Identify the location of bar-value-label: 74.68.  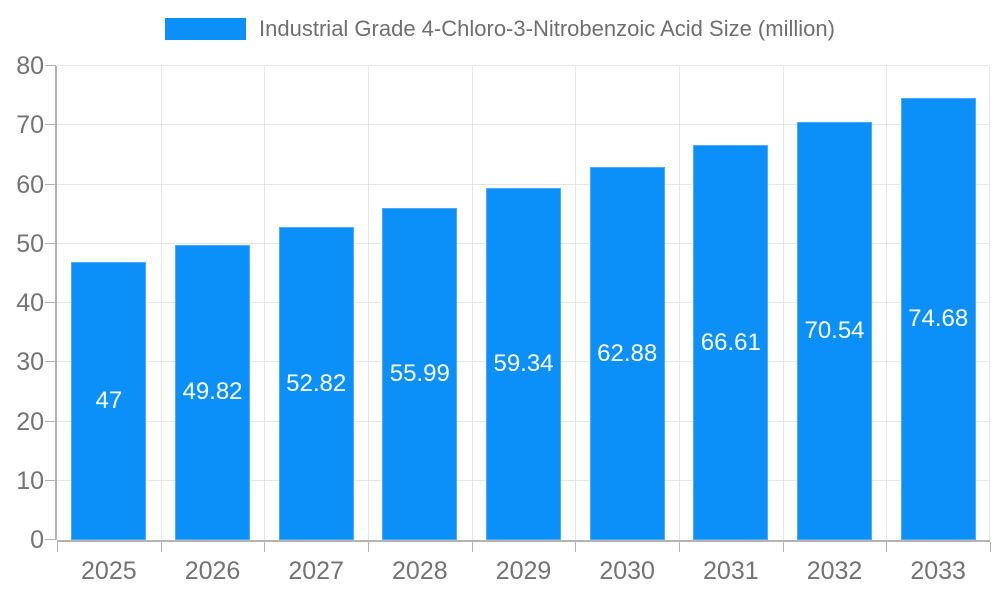
(938, 318).